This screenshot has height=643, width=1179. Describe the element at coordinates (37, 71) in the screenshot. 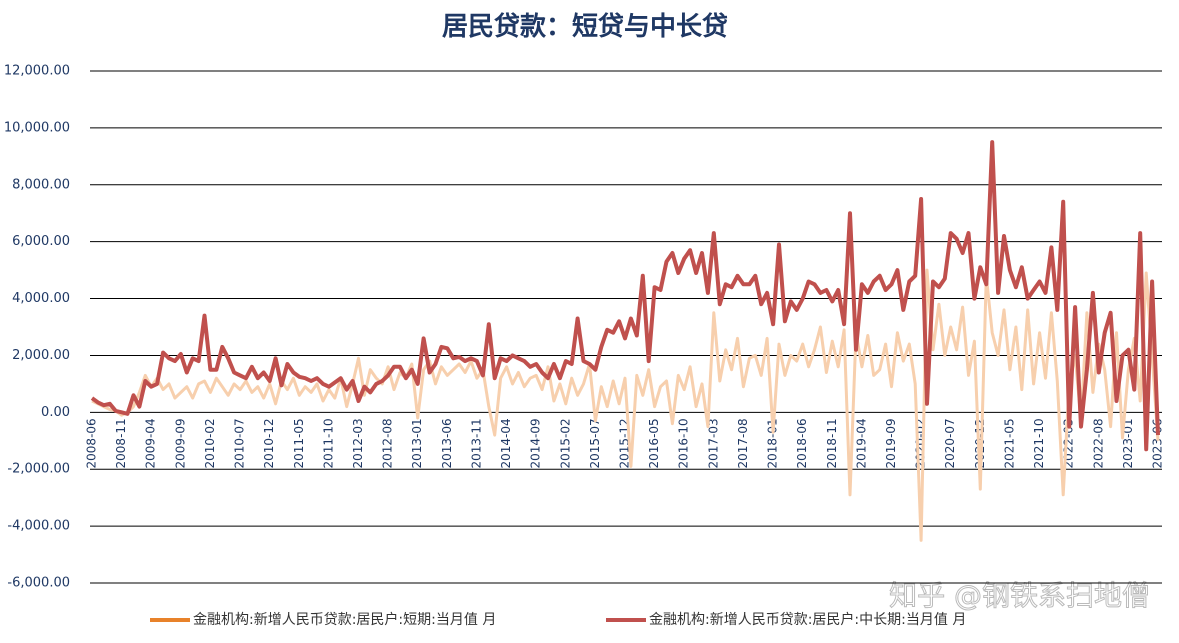

I see `y-tick-label: 12,000.00` at that location.